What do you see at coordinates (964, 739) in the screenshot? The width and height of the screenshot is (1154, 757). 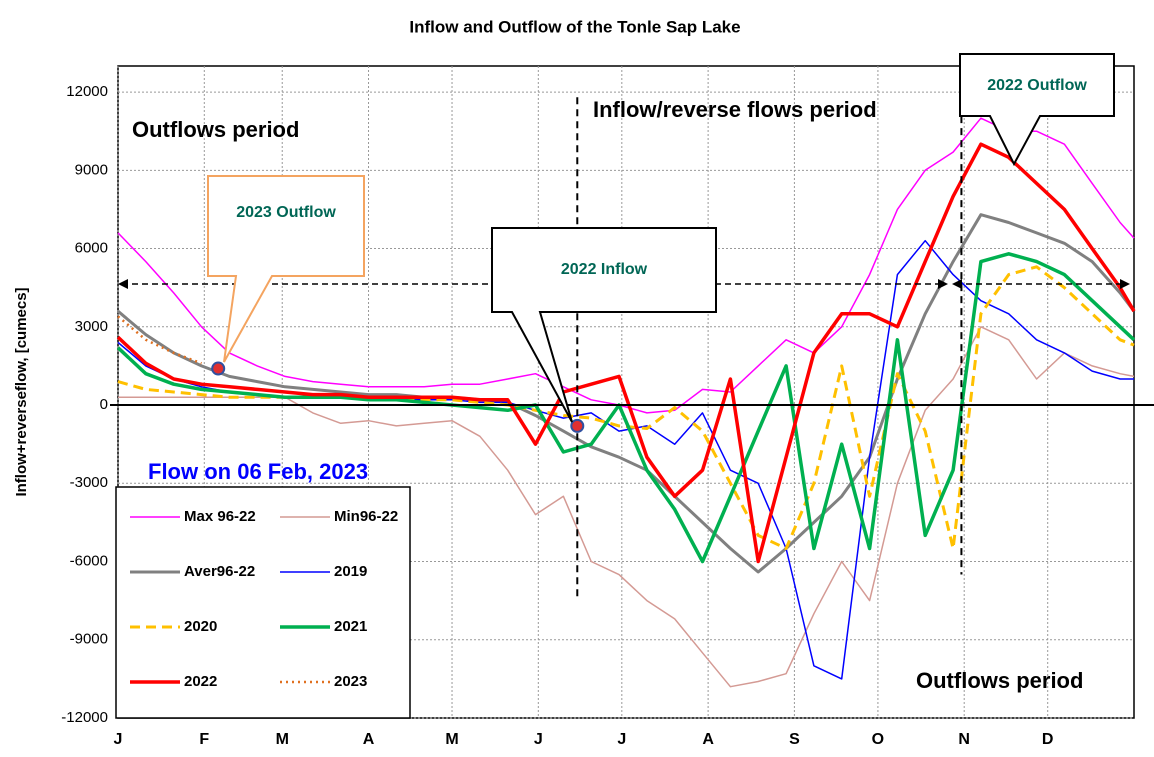 I see `x-tick-label: N` at bounding box center [964, 739].